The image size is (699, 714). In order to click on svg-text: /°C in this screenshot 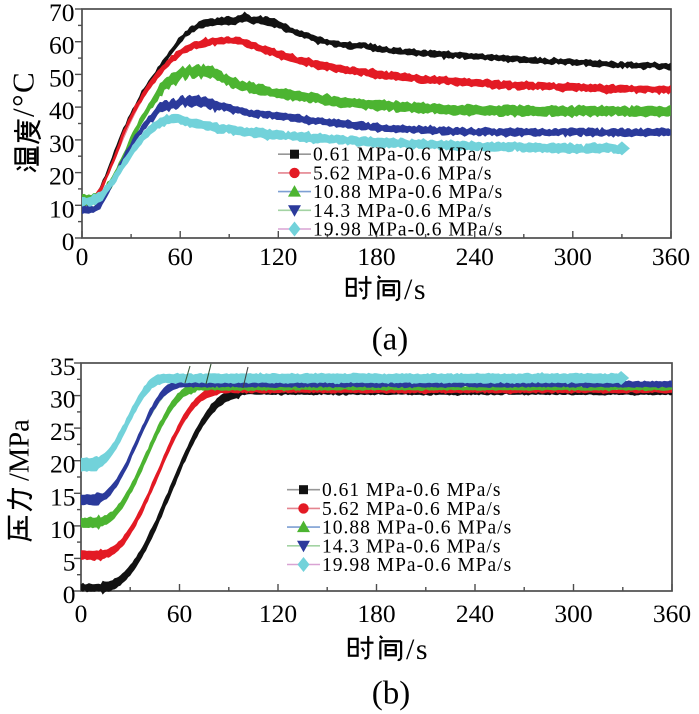, I will do `click(23, 94)`.